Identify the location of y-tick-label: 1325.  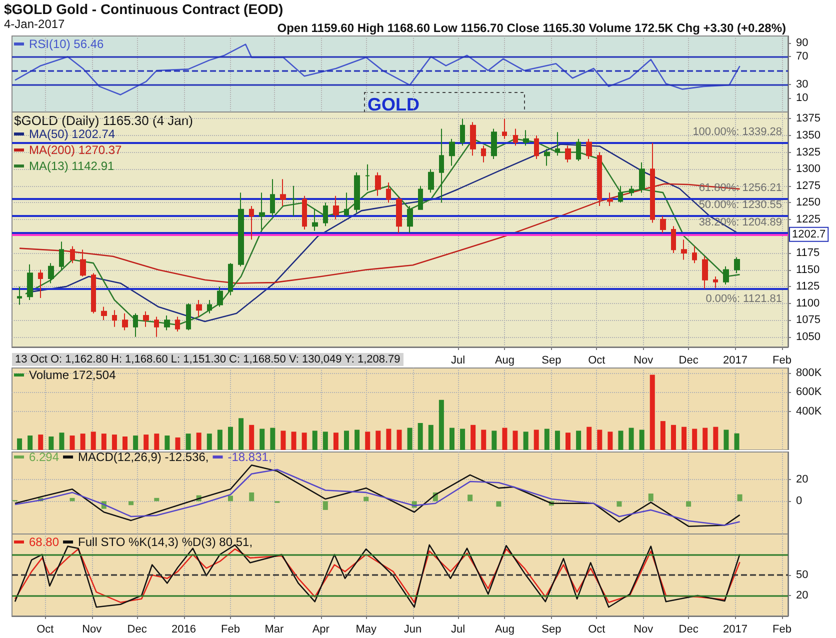
(808, 152).